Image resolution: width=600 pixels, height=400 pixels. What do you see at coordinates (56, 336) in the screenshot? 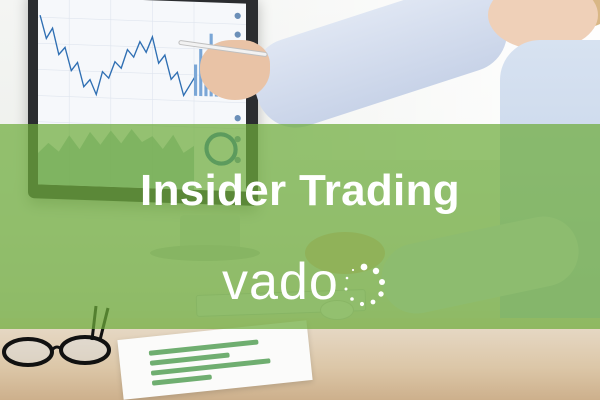
I see `eyeglasses-icon` at bounding box center [56, 336].